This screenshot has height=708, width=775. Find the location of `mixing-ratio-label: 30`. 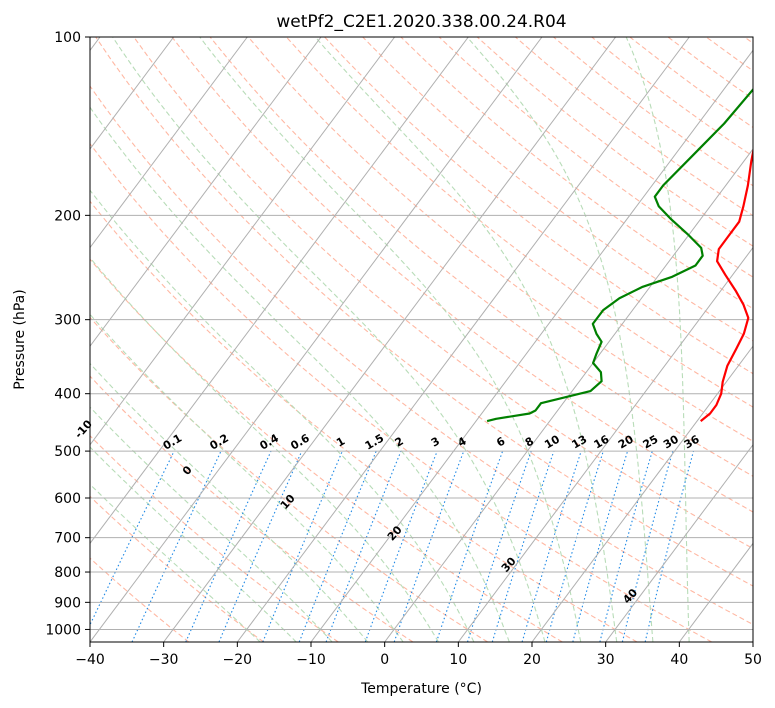

mixing-ratio-label: 30 is located at coordinates (671, 441).